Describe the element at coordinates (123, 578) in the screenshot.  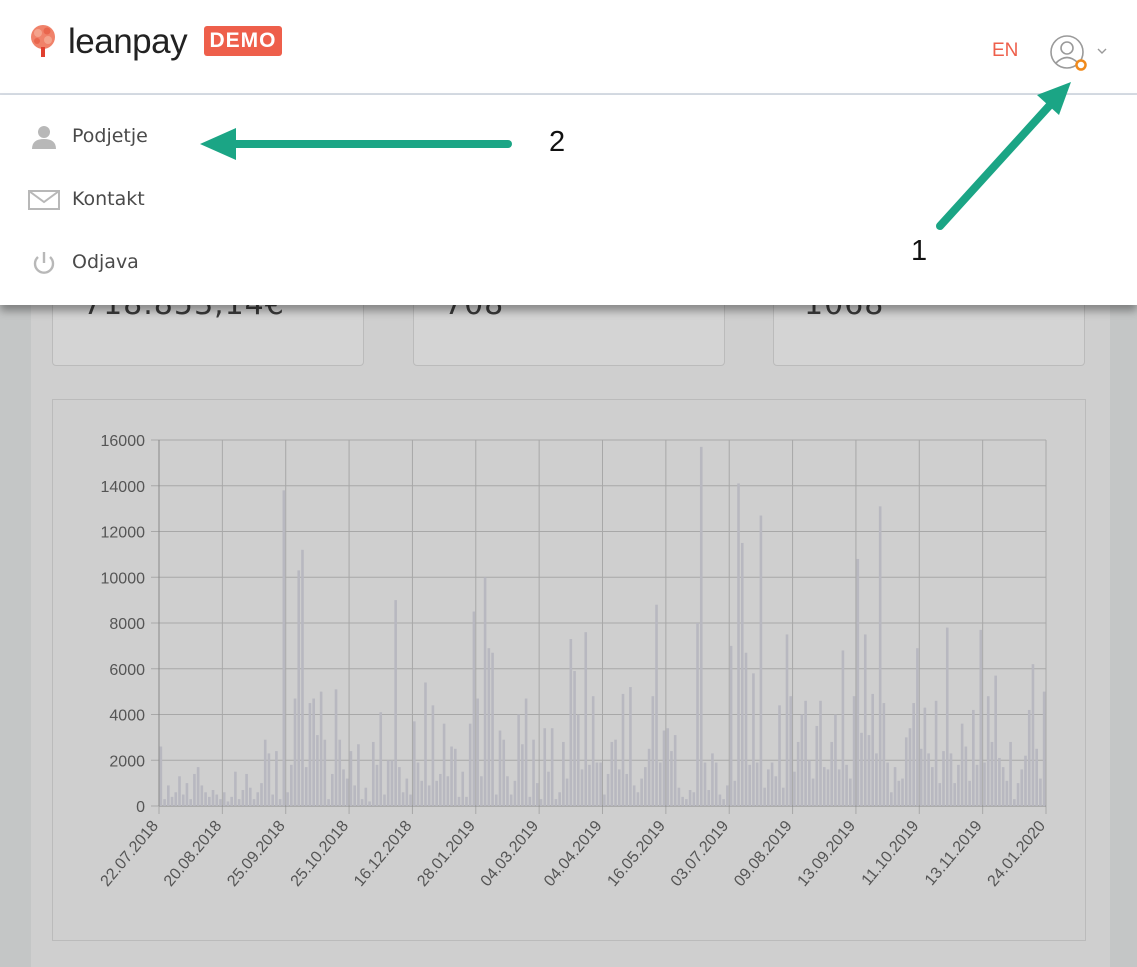
I see `y-tick-label: 10000` at that location.